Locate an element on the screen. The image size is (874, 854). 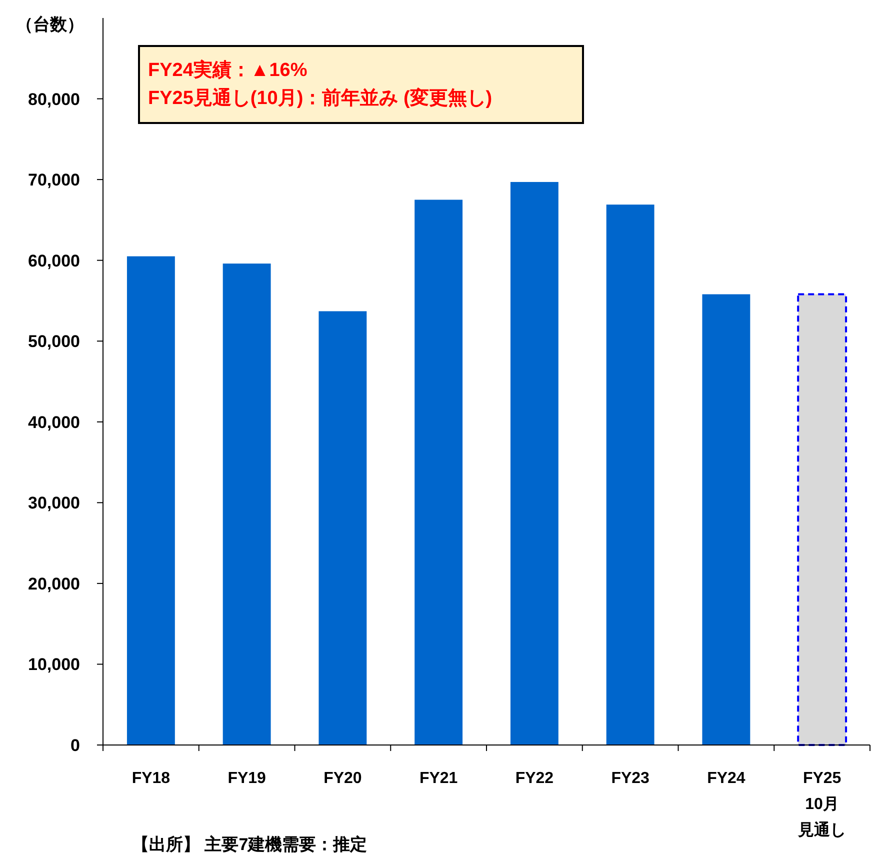
y-tick-label: 10,000 is located at coordinates (54, 664).